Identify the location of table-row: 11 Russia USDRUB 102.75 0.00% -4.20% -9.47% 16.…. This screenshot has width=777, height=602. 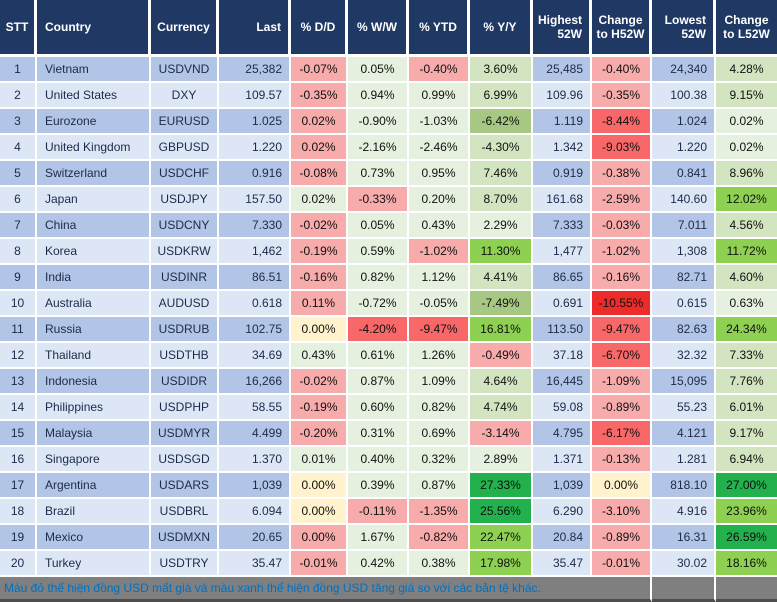
(388, 330).